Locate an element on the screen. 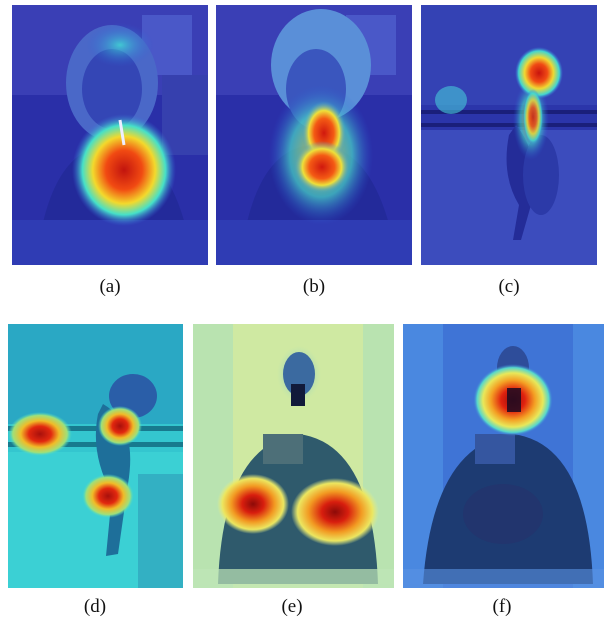  panel-c-image is located at coordinates (509, 135).